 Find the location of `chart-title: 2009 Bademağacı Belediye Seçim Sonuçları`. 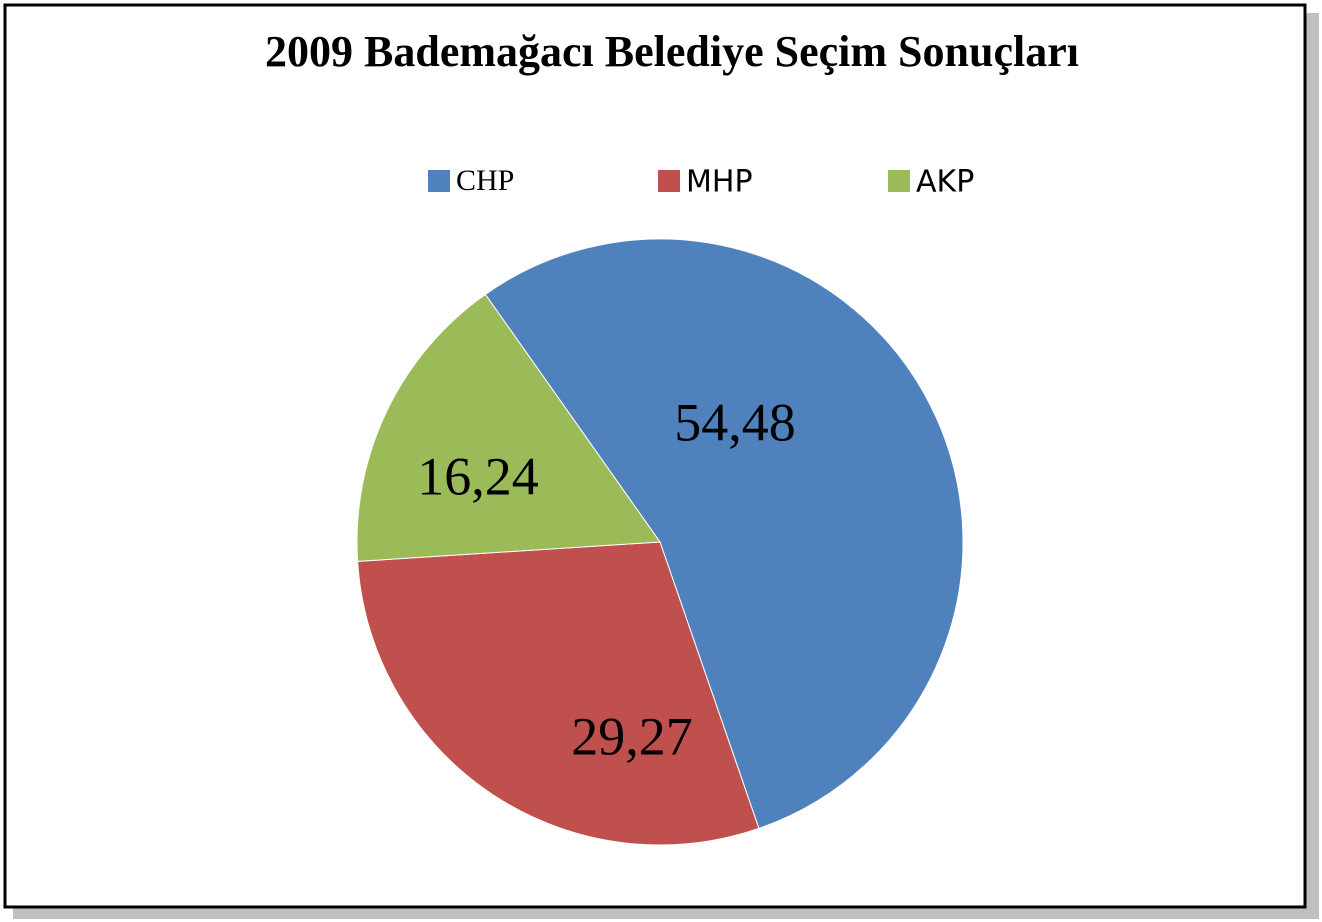

chart-title: 2009 Bademağacı Belediye Seçim Sonuçları is located at coordinates (672, 51).